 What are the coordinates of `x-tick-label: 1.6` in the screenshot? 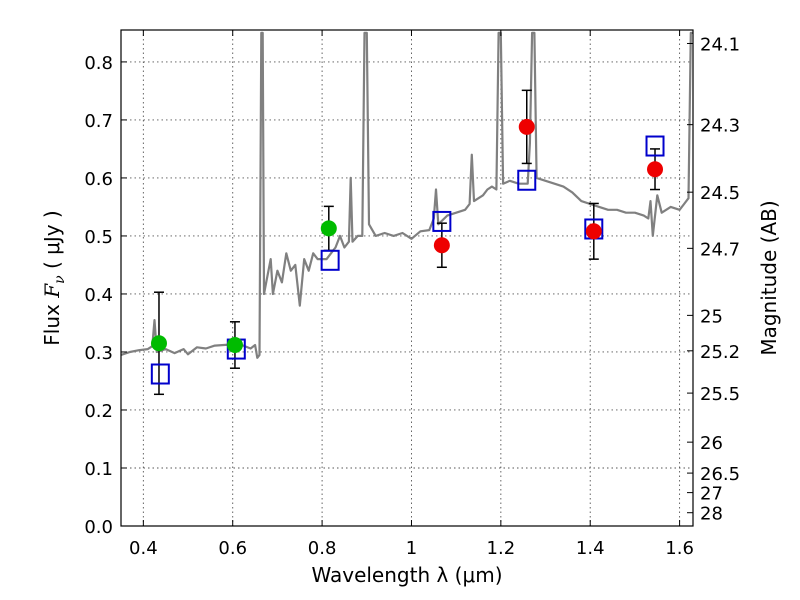 It's located at (679, 548).